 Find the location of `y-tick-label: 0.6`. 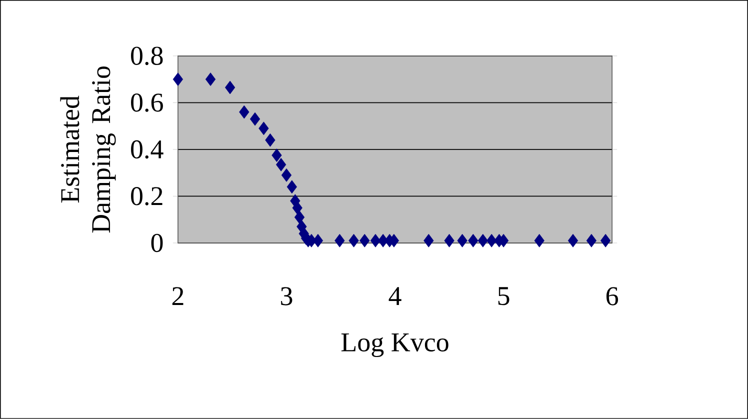

y-tick-label: 0.6 is located at coordinates (147, 103).